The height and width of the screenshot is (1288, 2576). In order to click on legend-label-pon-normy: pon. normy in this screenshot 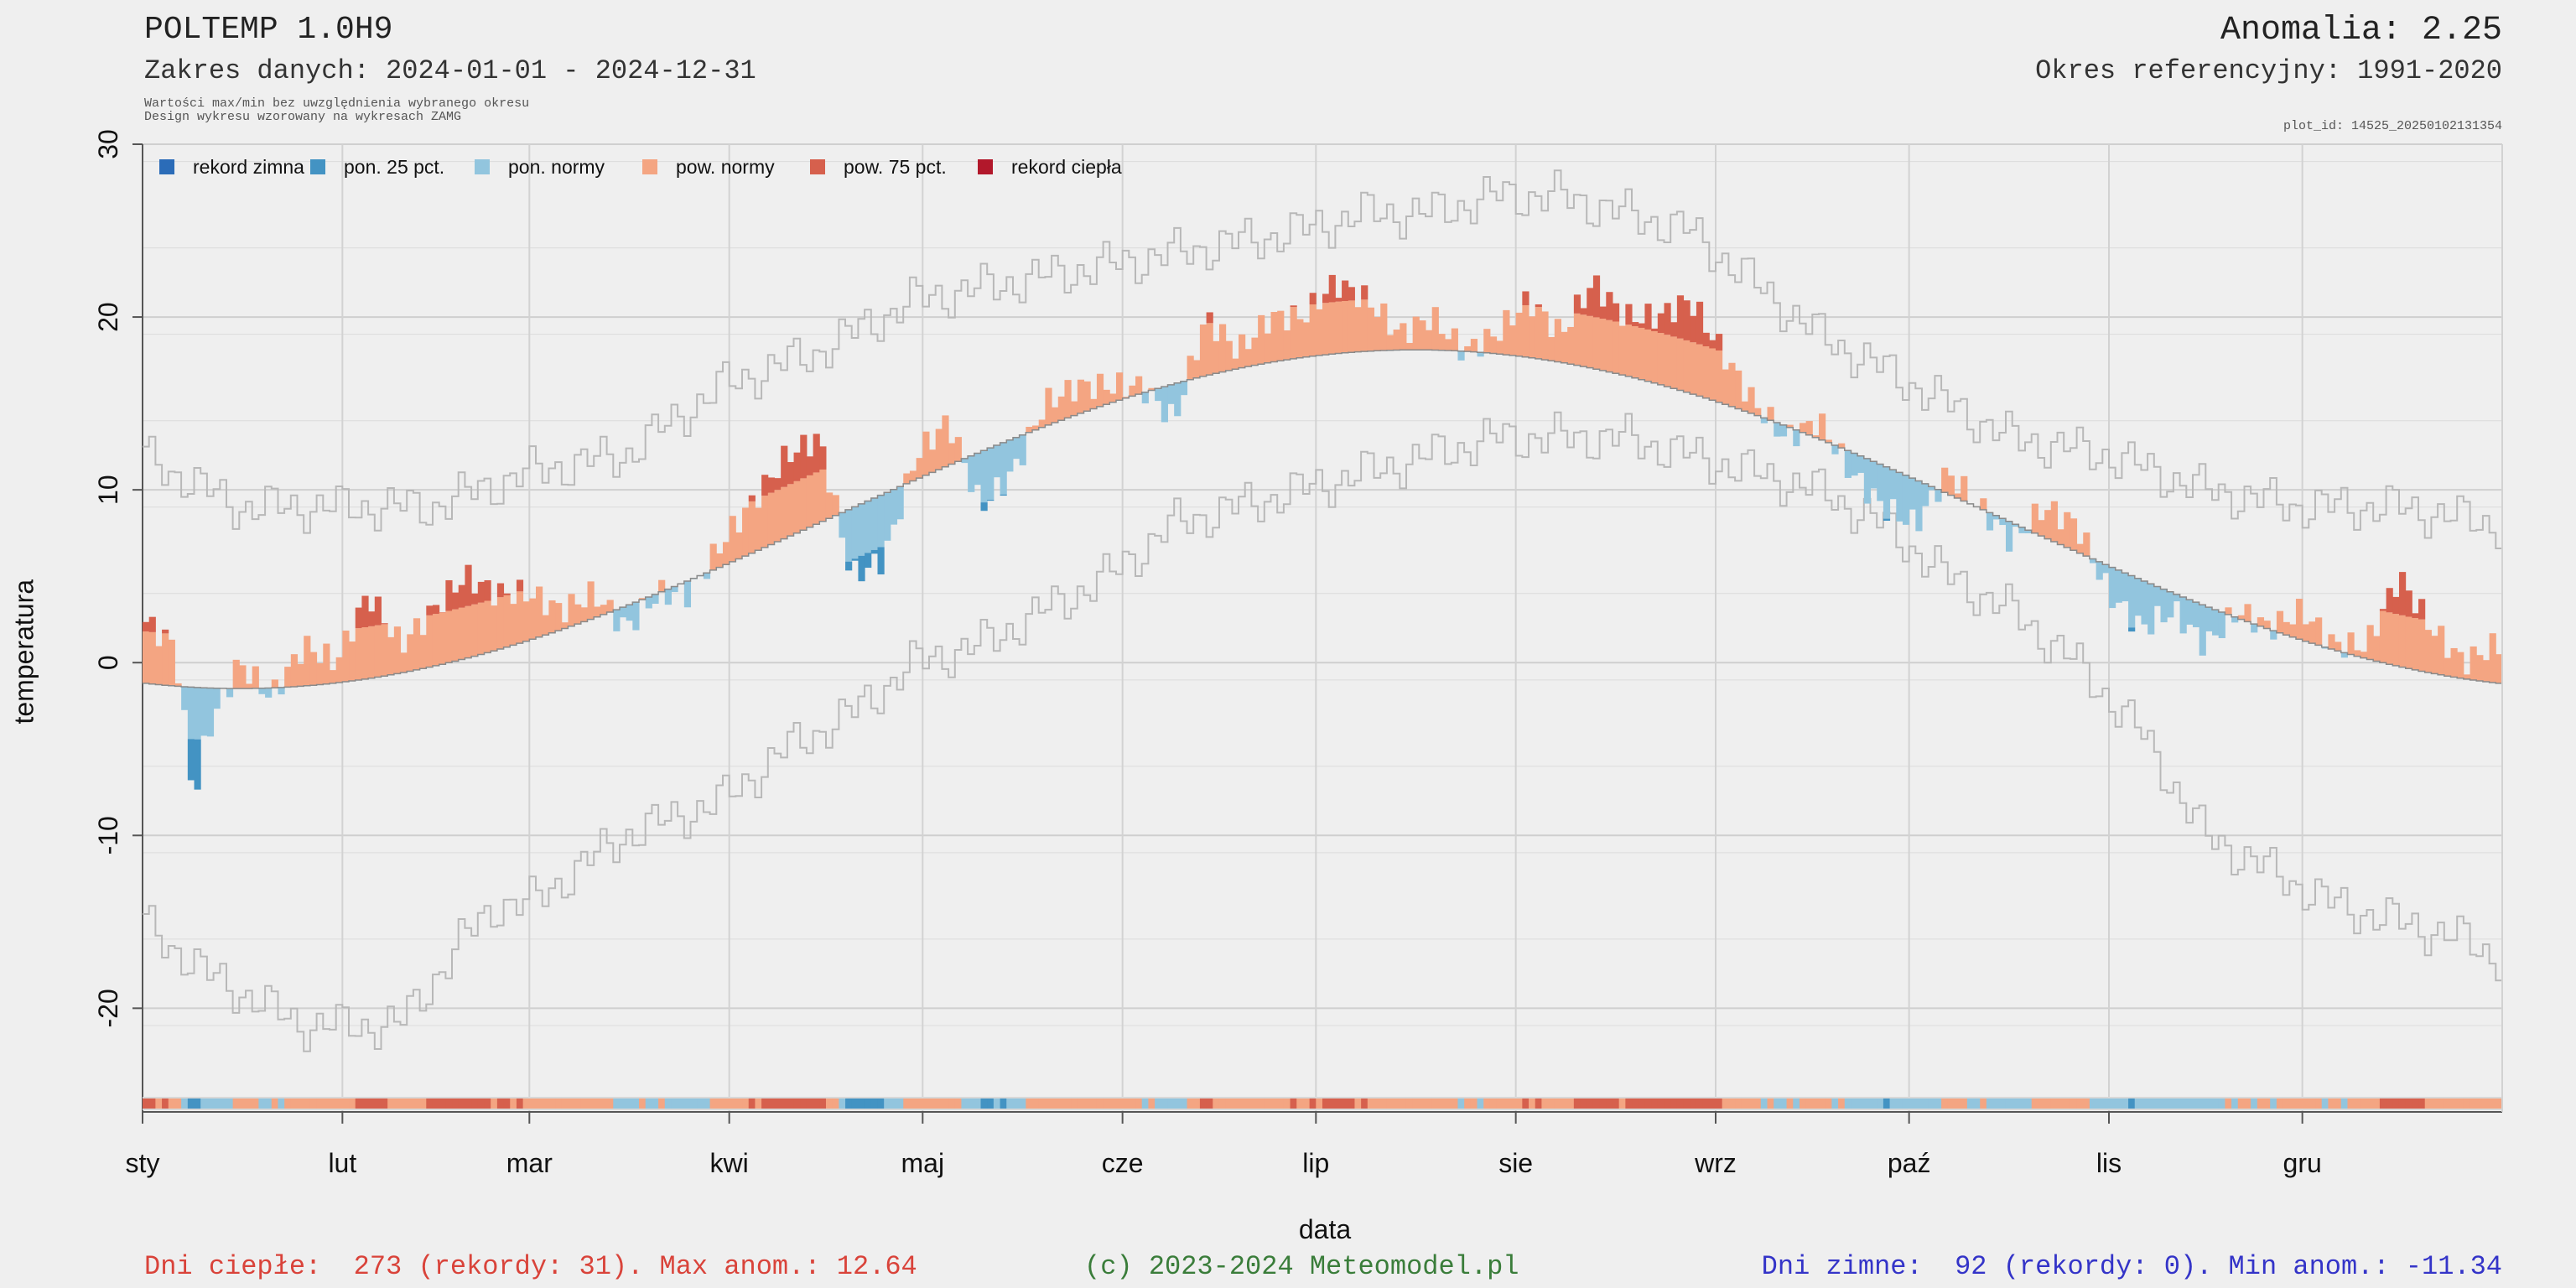, I will do `click(556, 167)`.